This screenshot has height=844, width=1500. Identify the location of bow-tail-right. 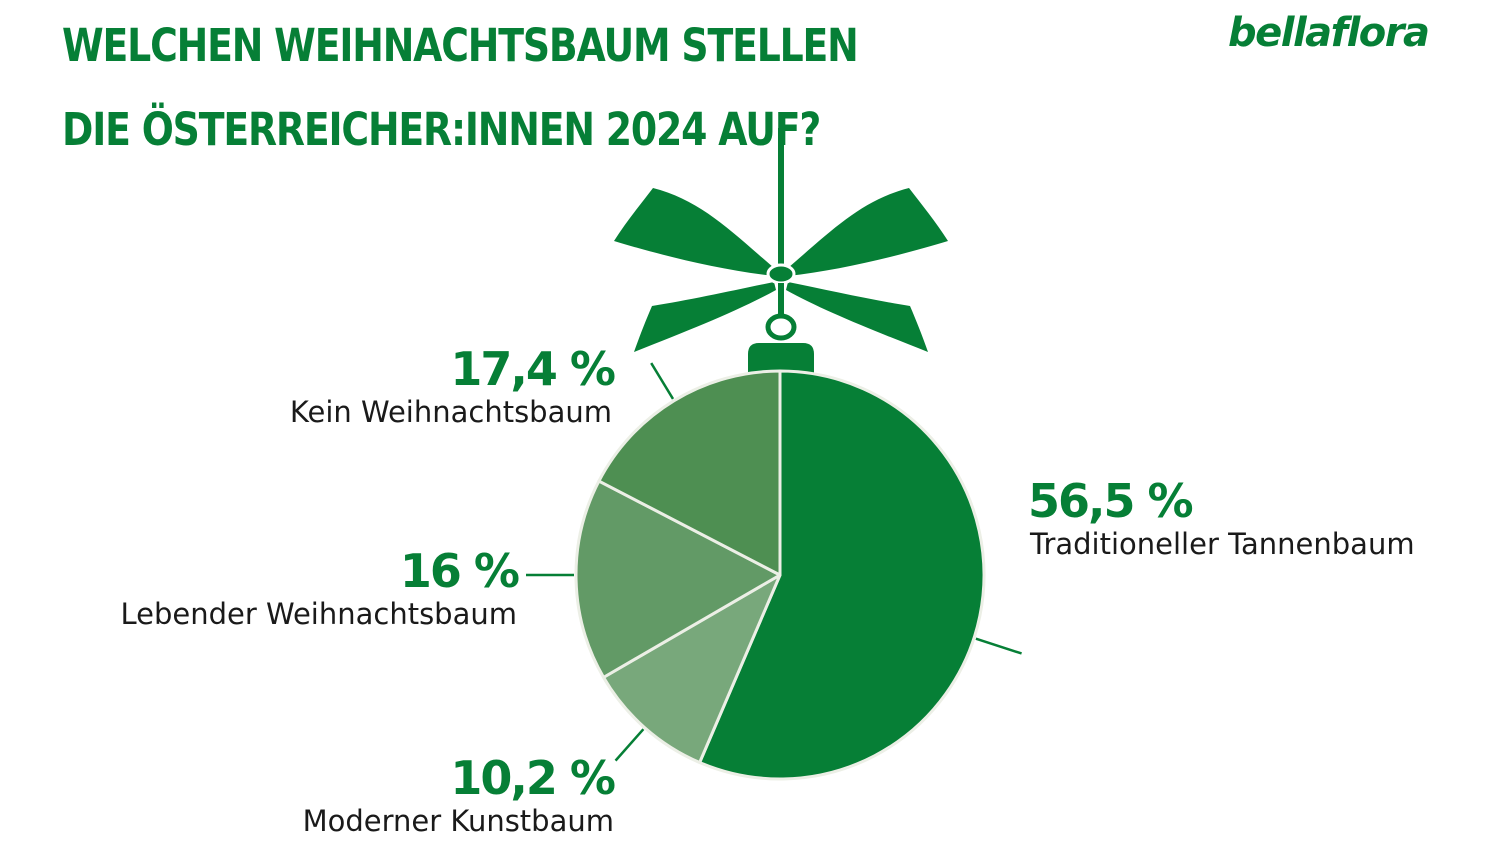
(857, 317).